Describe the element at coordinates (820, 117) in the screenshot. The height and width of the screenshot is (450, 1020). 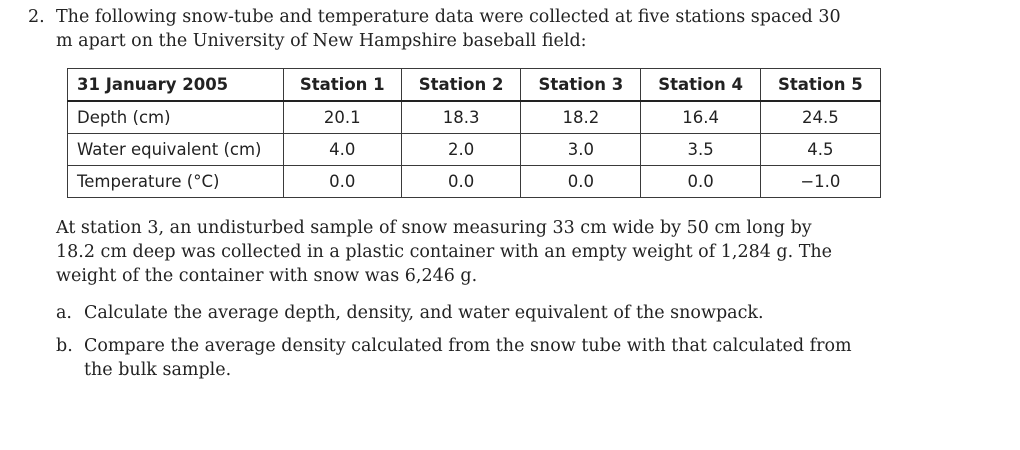
I see `depth-station-5: 24.5` at that location.